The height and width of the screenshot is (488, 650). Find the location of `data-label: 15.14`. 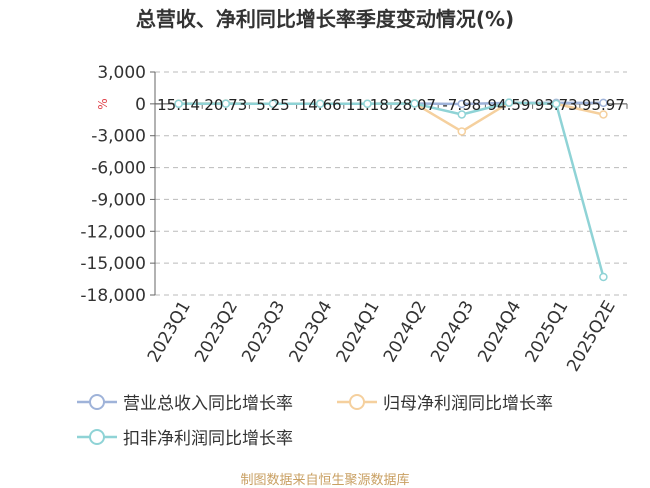

data-label: 15.14 is located at coordinates (178, 105).